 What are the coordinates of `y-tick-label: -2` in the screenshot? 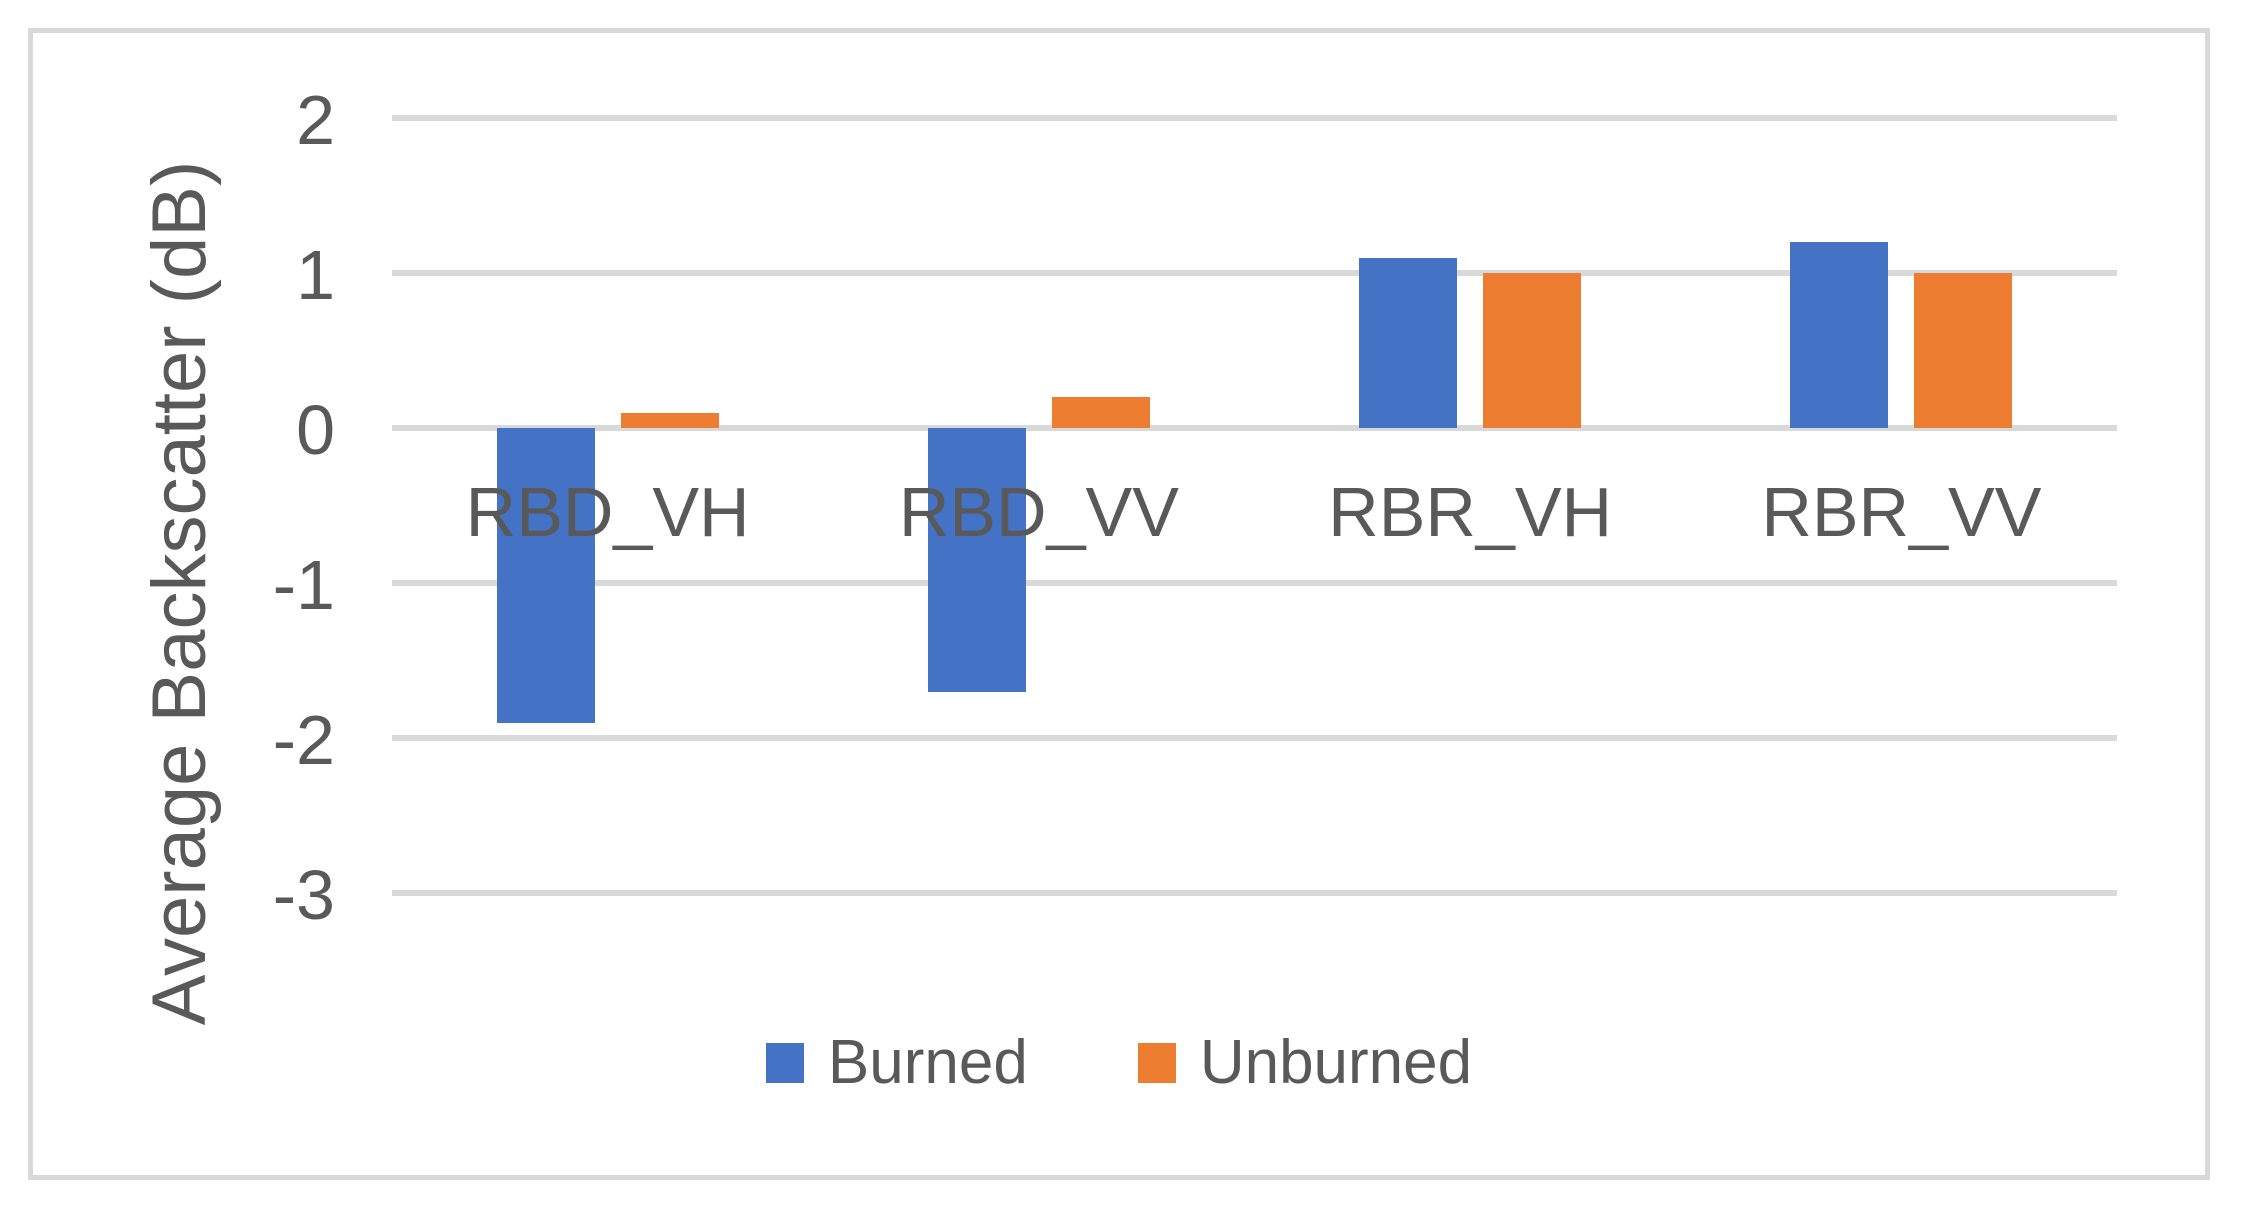 It's located at (303, 740).